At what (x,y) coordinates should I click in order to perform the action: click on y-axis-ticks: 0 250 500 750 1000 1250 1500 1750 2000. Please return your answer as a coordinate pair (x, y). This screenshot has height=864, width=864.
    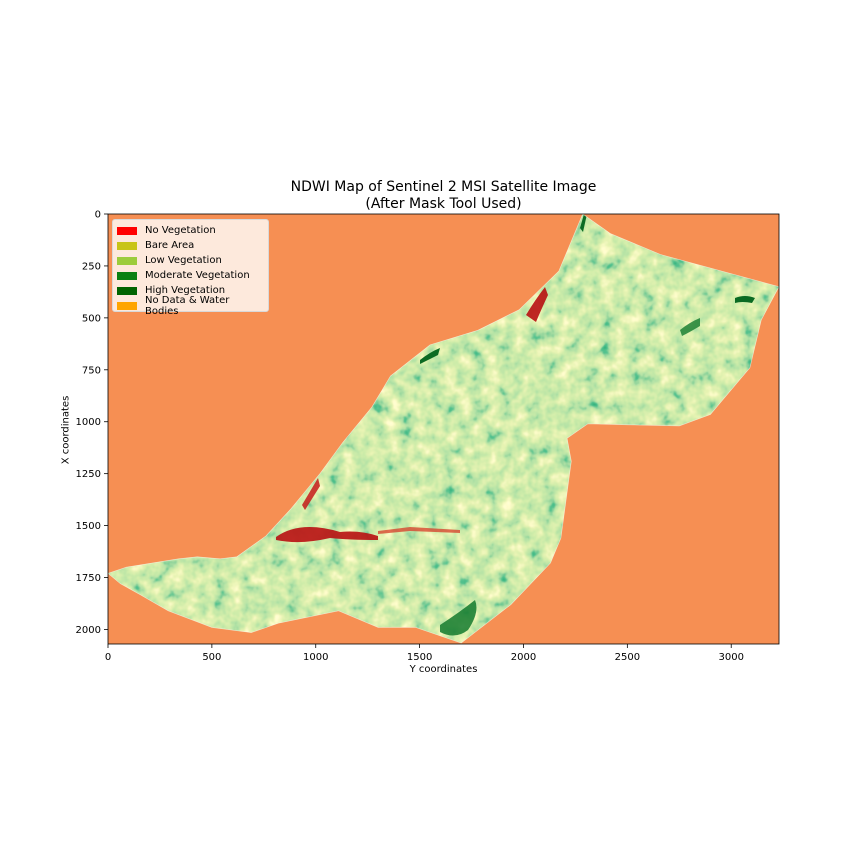
    Looking at the image, I should click on (92, 423).